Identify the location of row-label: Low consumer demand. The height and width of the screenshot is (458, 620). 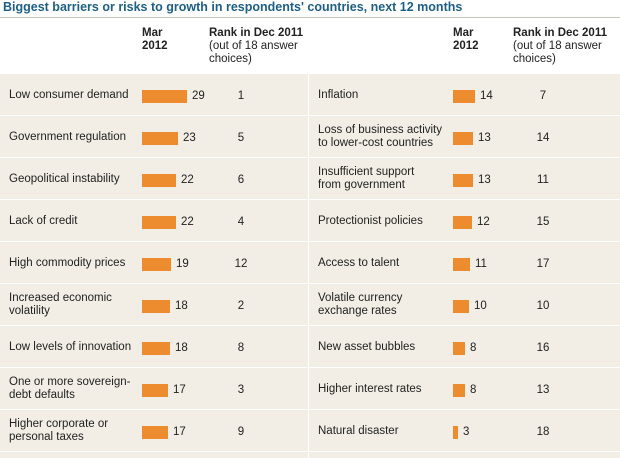
(73, 95).